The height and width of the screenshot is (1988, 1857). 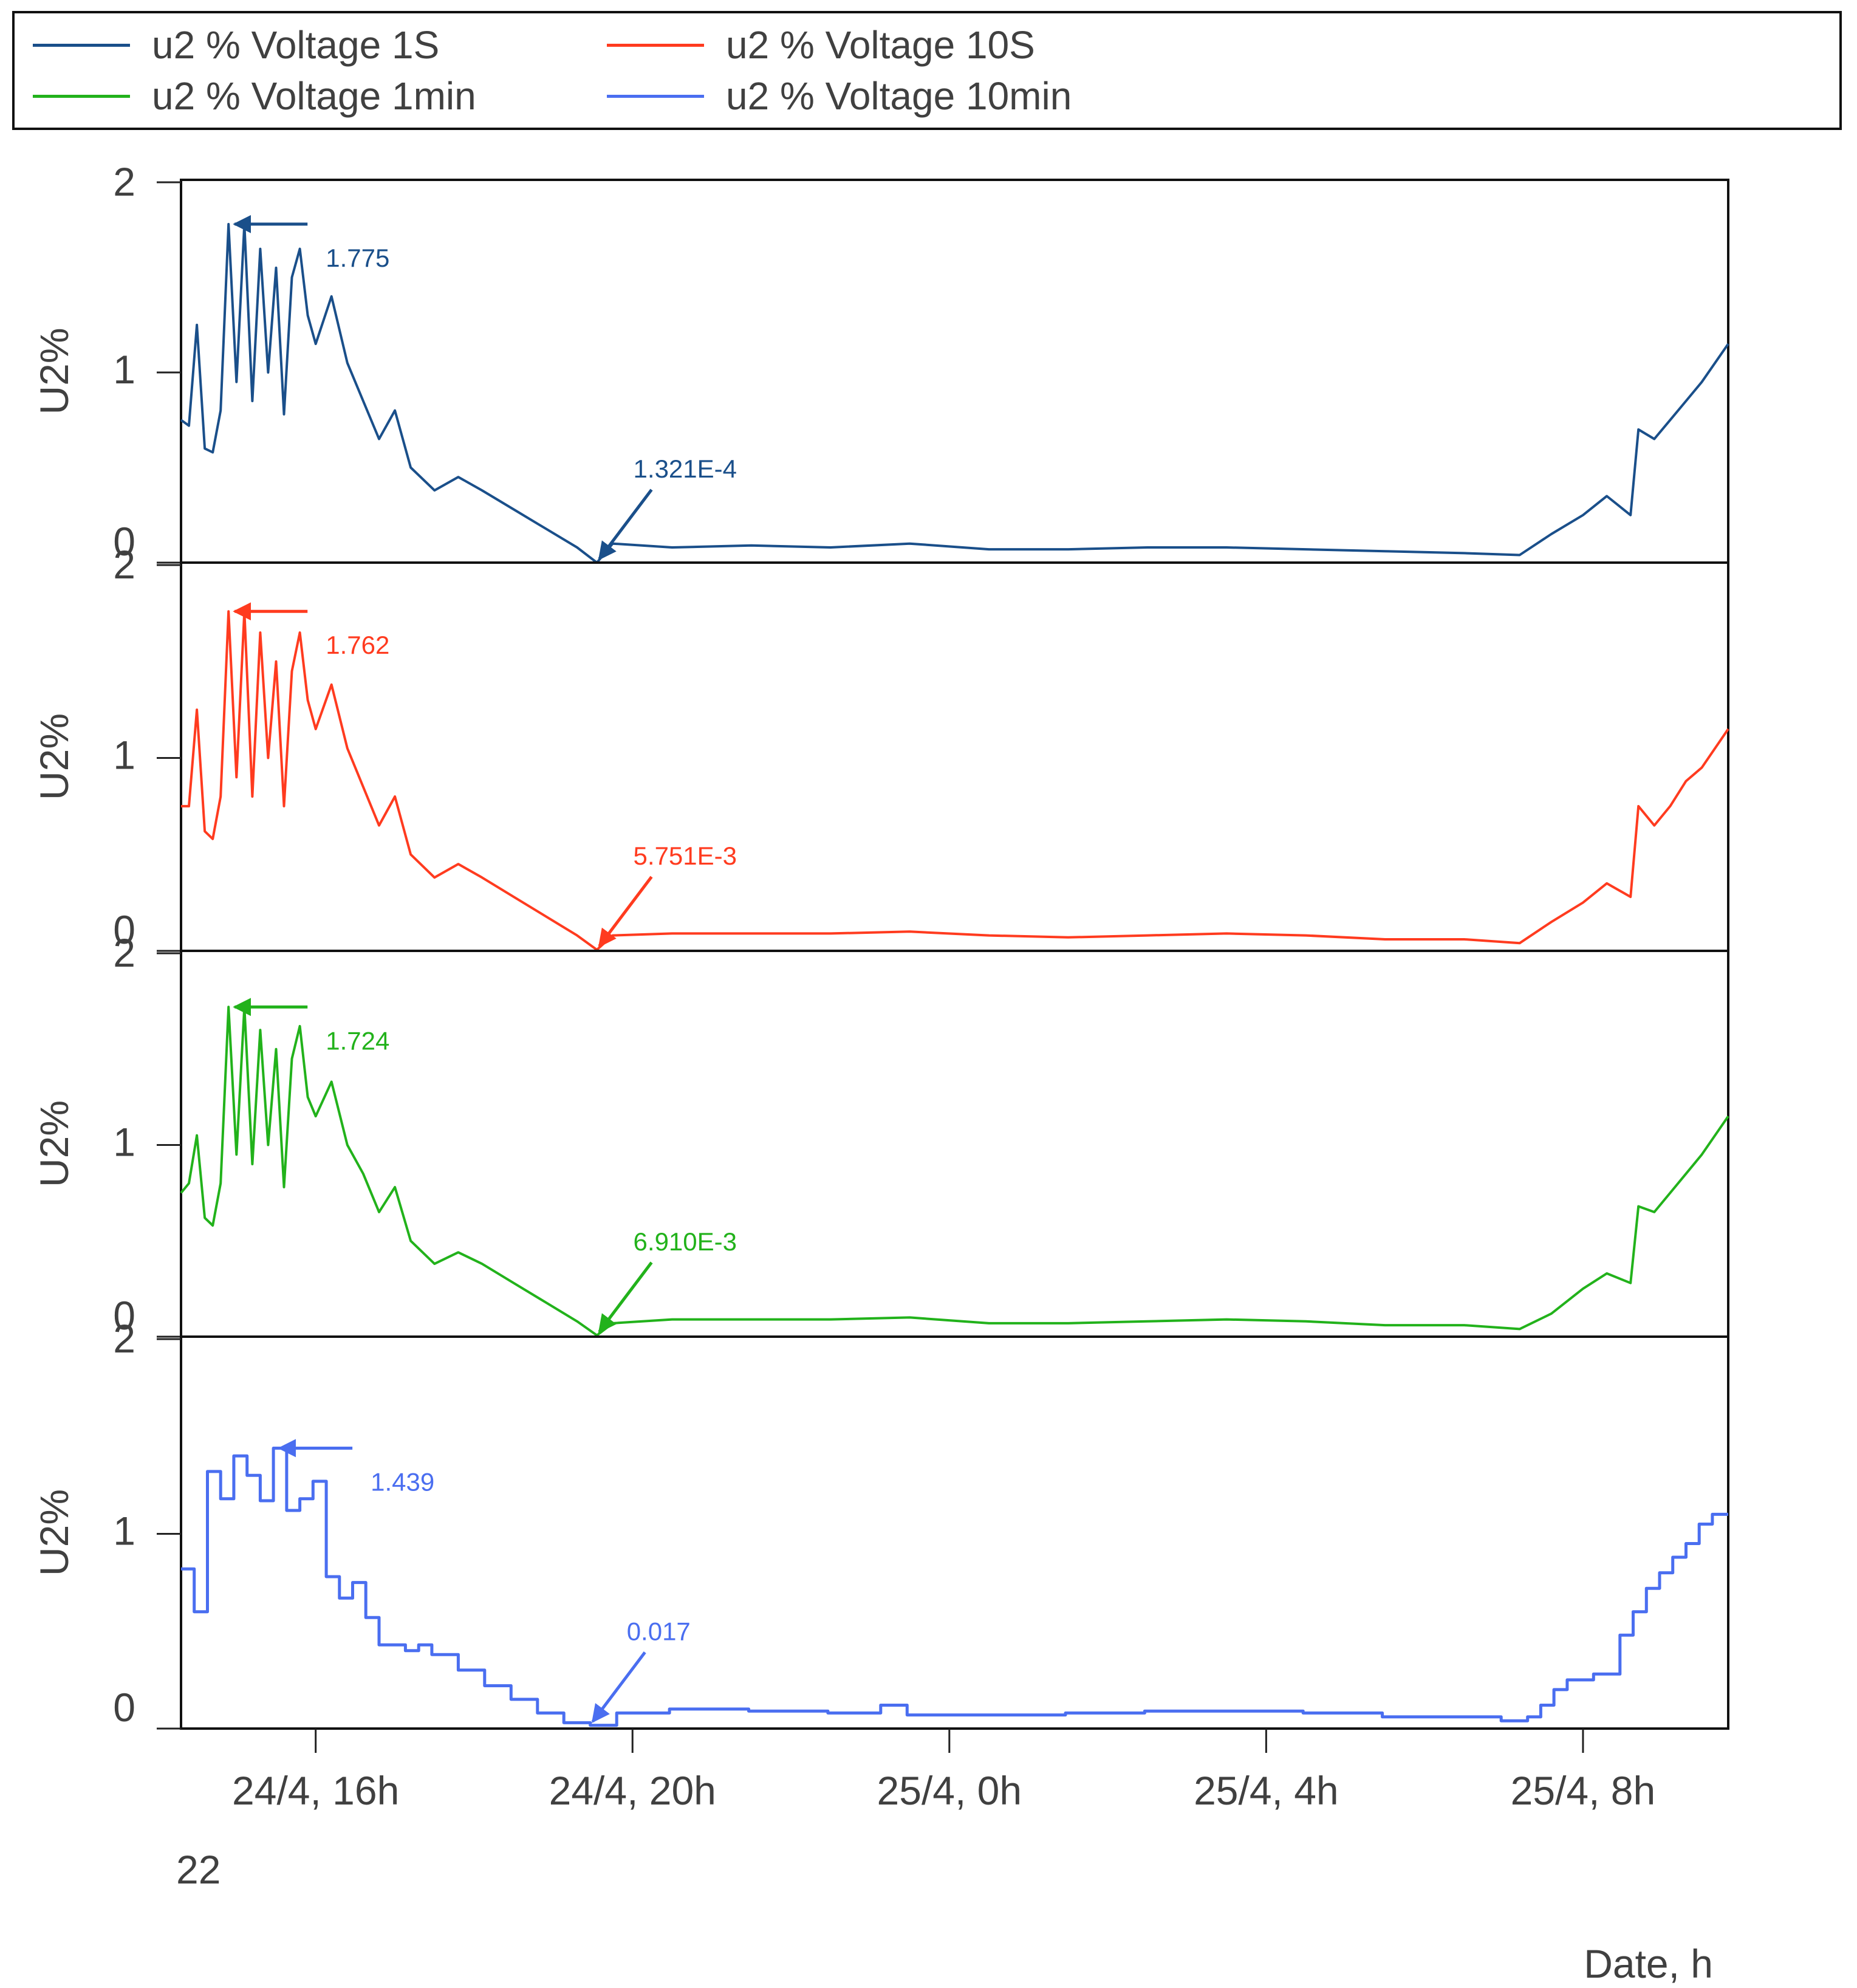 What do you see at coordinates (124, 181) in the screenshot?
I see `y-tick-label-1s-2: 2` at bounding box center [124, 181].